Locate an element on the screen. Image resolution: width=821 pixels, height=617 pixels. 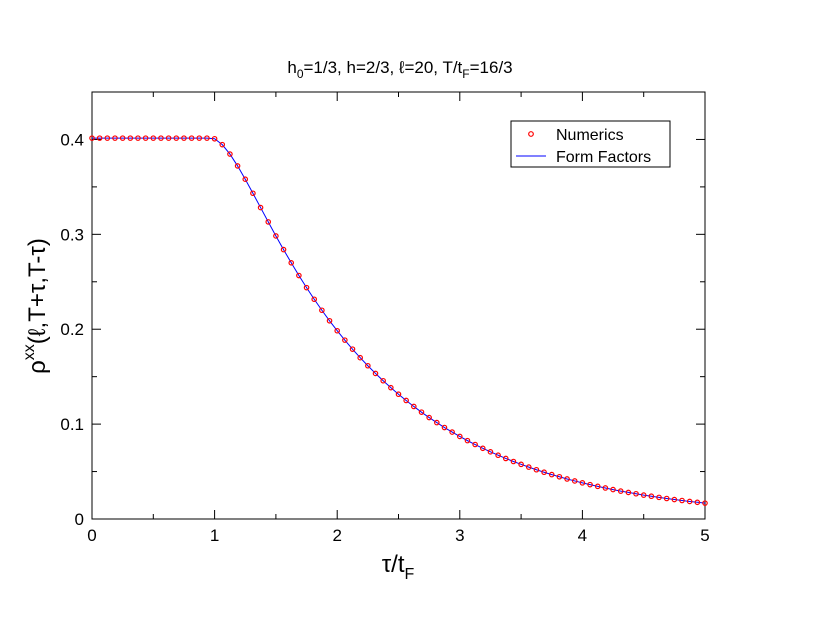
legend-box is located at coordinates (590, 144).